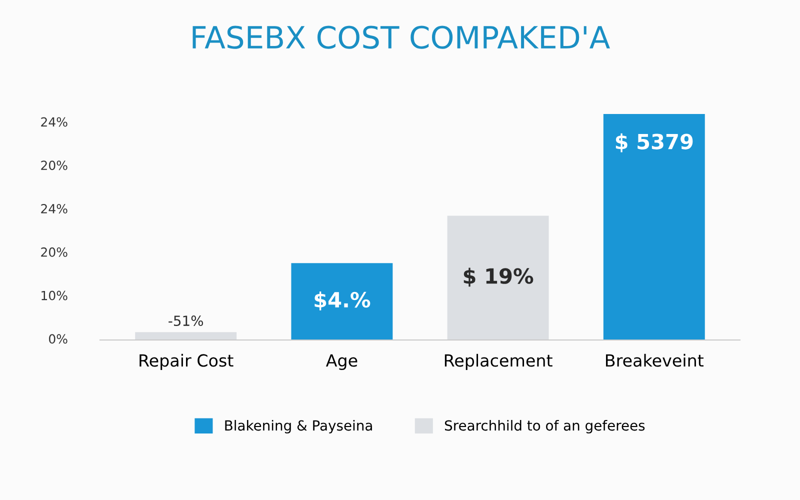 This screenshot has height=500, width=800. Describe the element at coordinates (186, 321) in the screenshot. I see `annotation: -51%` at that location.